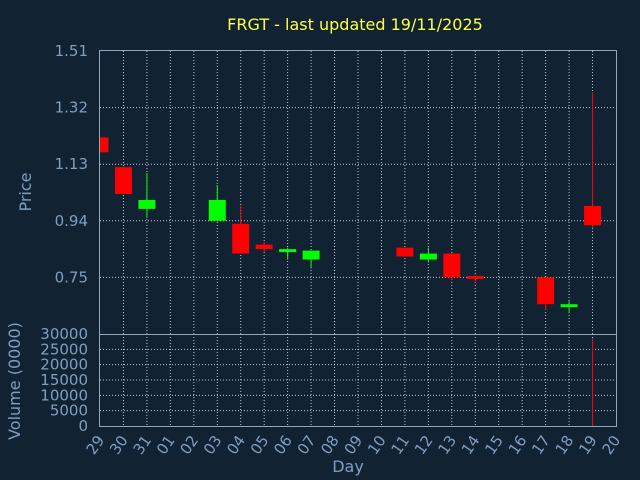 The image size is (640, 480). I want to click on volume-tick-label: 10000, so click(64, 395).